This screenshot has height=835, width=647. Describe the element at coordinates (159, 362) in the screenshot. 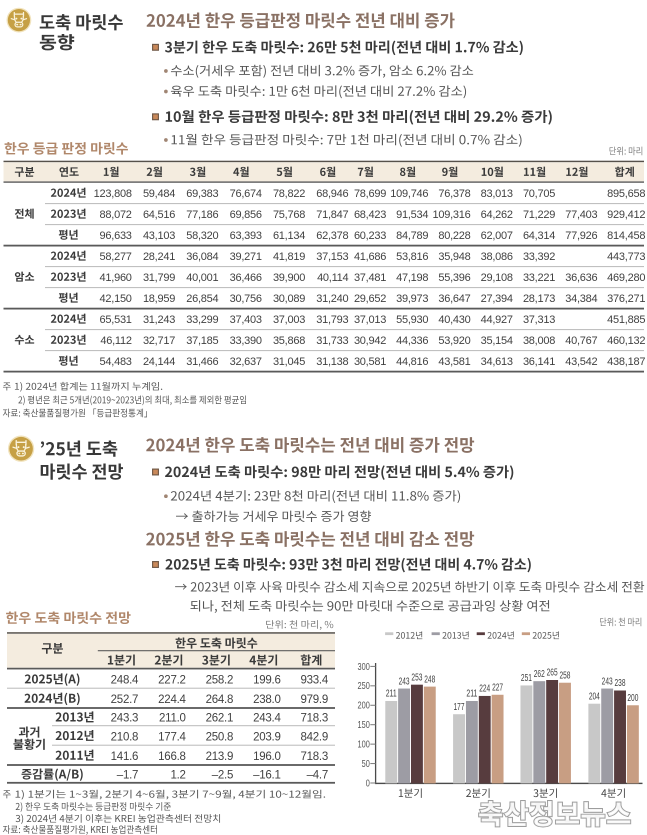

I see `svg-text: 24,144` at that location.